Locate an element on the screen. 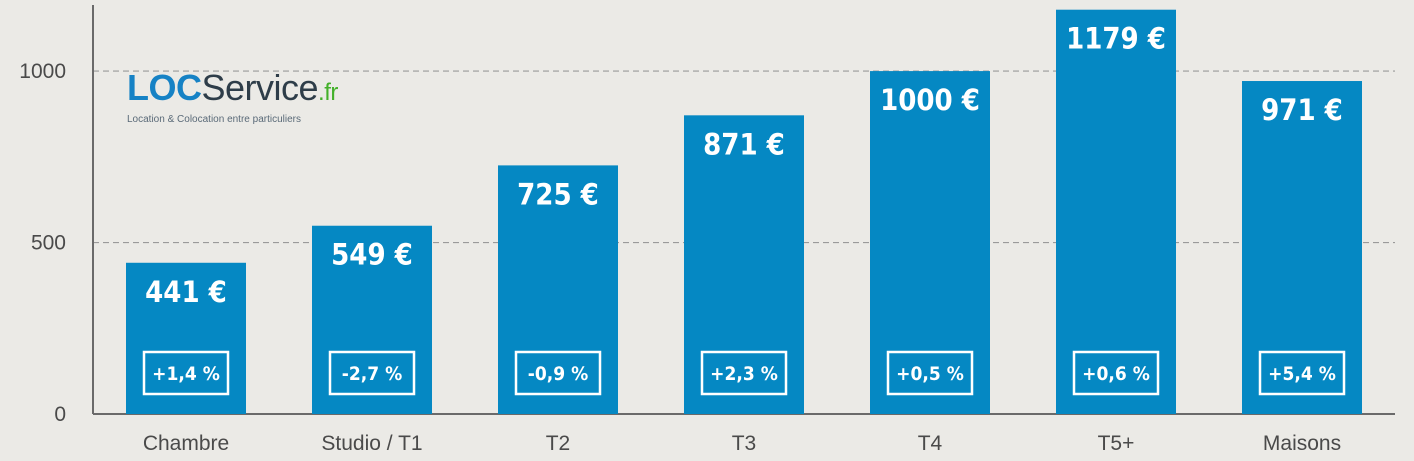 This screenshot has width=1414, height=461. logo-loc: LOC is located at coordinates (164, 87).